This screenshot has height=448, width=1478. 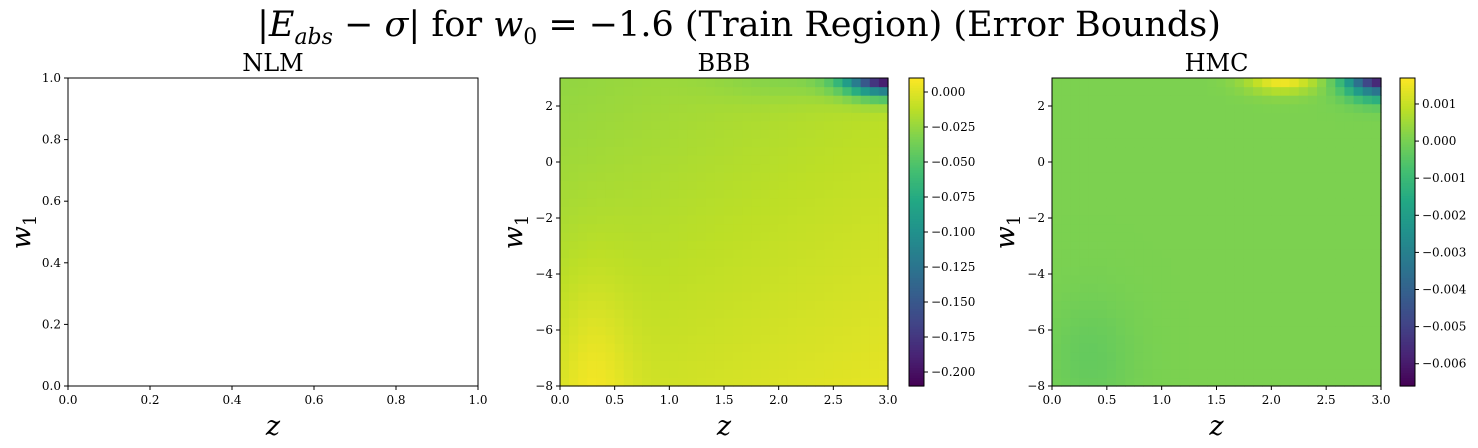 What do you see at coordinates (149, 400) in the screenshot?
I see `x-tick-label: 0.2` at bounding box center [149, 400].